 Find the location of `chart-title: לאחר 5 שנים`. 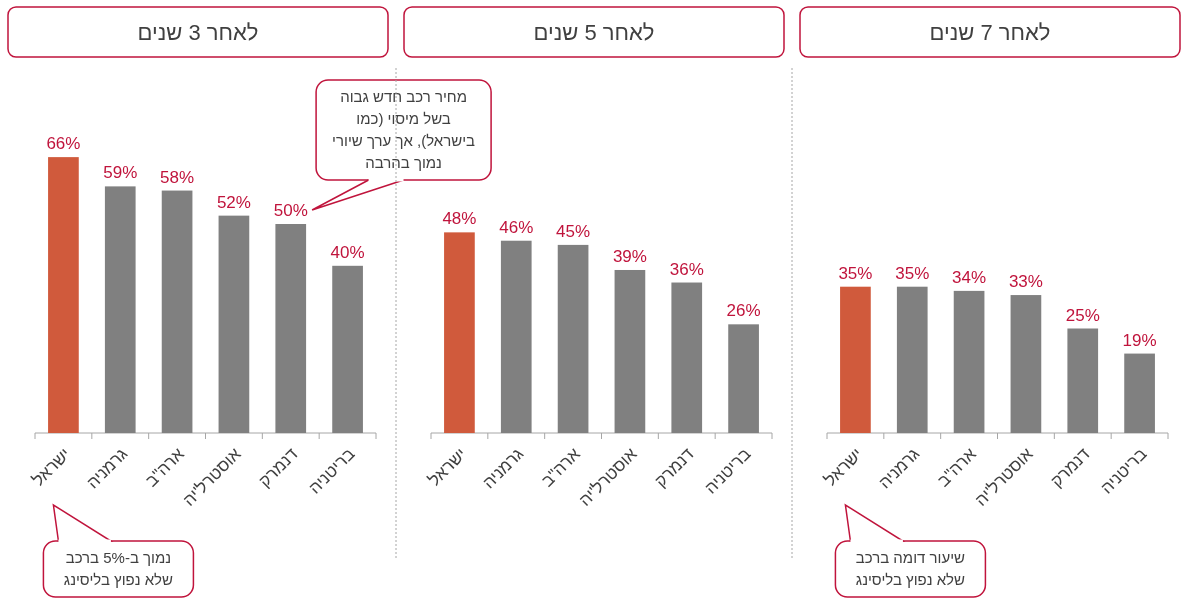

chart-title: לאחר 5 שנים is located at coordinates (594, 32).